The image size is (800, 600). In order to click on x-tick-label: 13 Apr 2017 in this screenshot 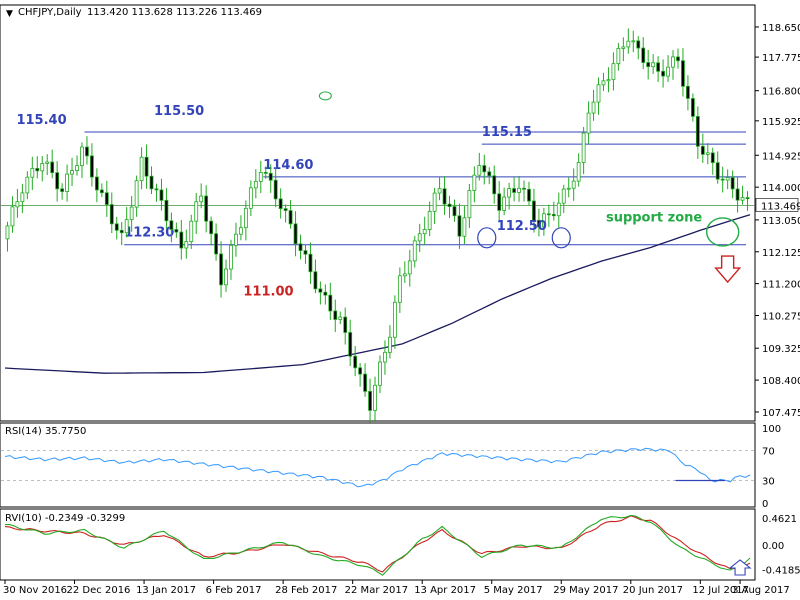, I will do `click(445, 590)`.